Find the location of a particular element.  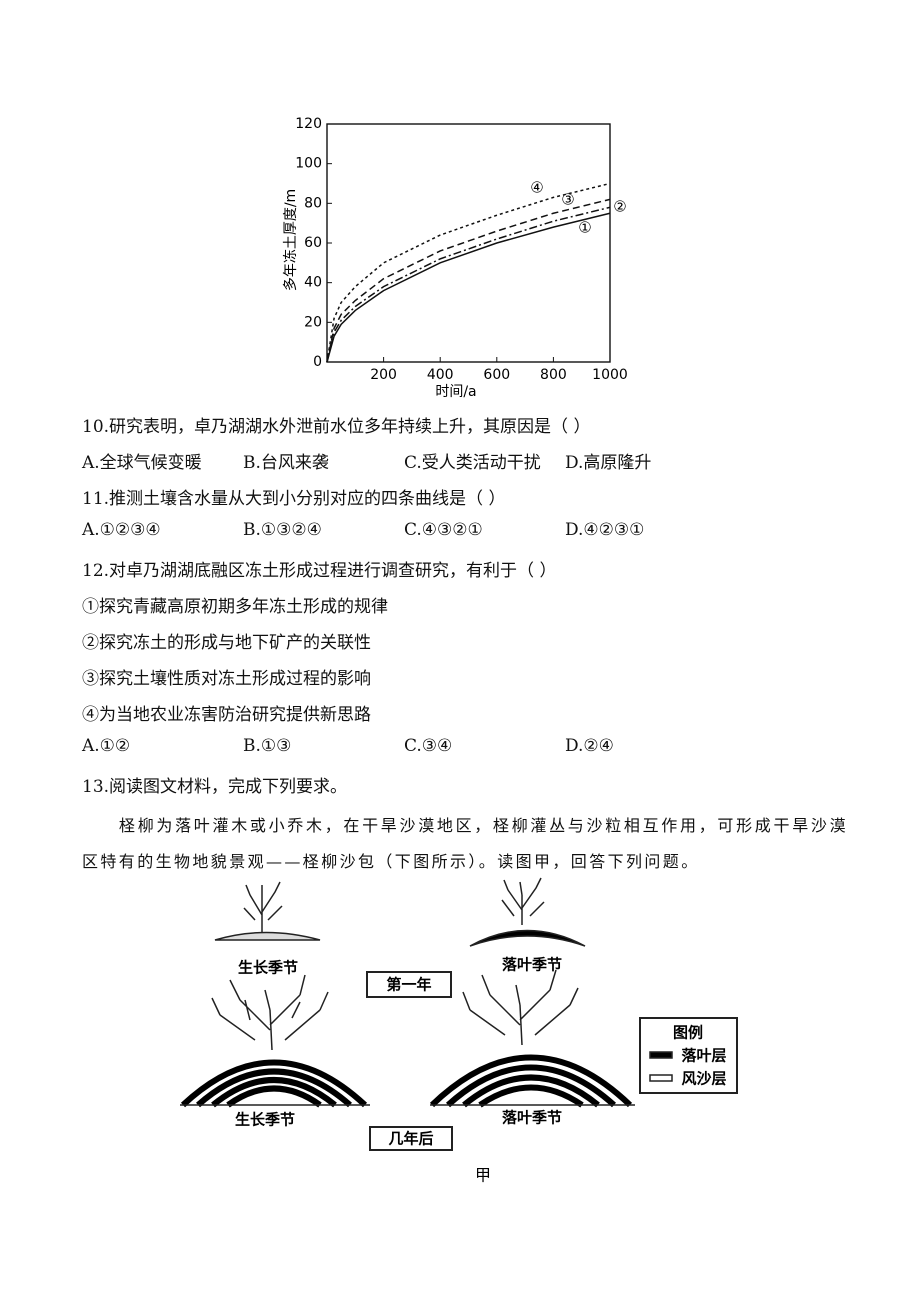

plot-frame is located at coordinates (468, 243).